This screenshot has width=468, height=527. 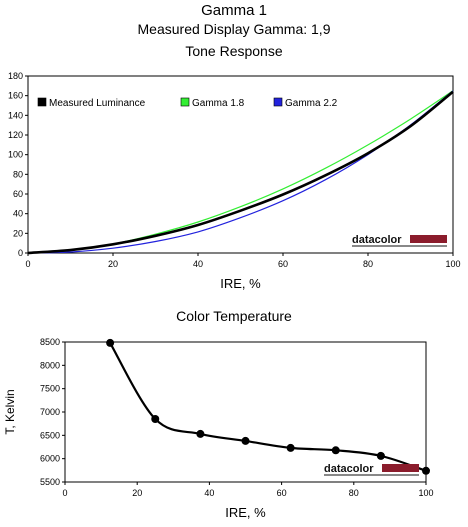 I want to click on ctemp-watermark-text: datacolor, so click(x=349, y=469).